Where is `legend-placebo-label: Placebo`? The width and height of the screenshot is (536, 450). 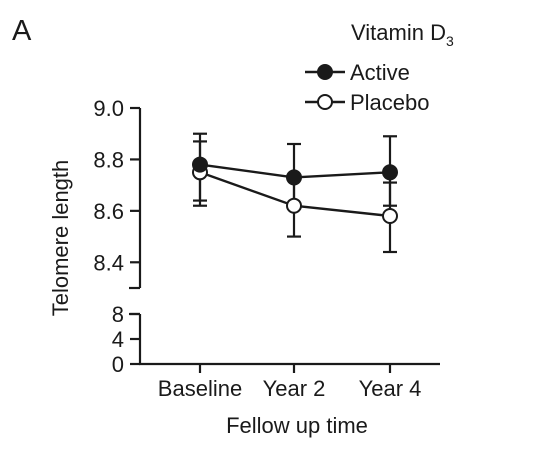
legend-placebo-label: Placebo is located at coordinates (390, 102).